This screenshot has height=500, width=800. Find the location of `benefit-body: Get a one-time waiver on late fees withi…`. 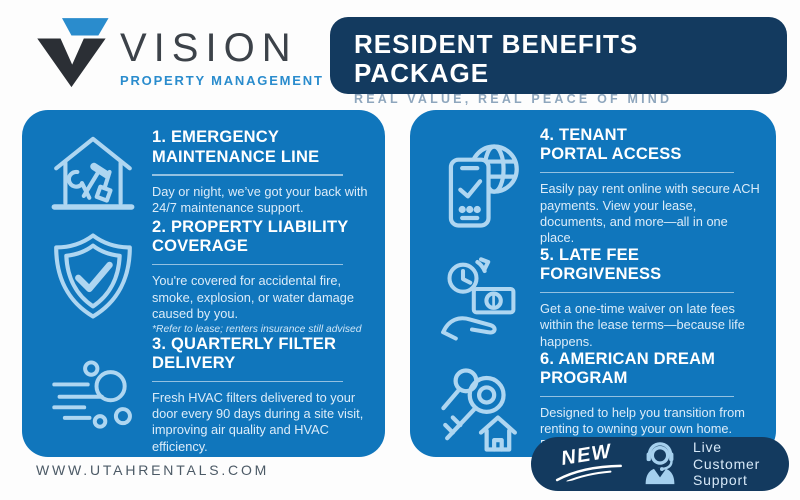

benefit-body: Get a one-time waiver on late fees withi… is located at coordinates (642, 325).